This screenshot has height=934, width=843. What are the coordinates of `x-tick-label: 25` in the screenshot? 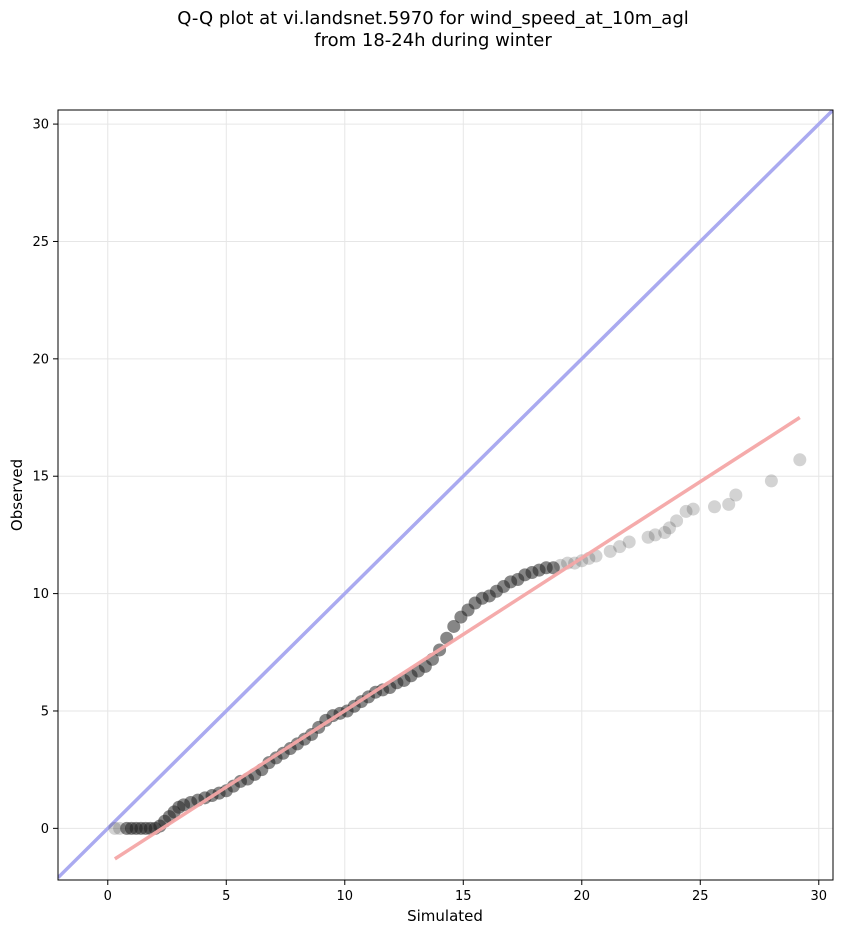 It's located at (700, 896).